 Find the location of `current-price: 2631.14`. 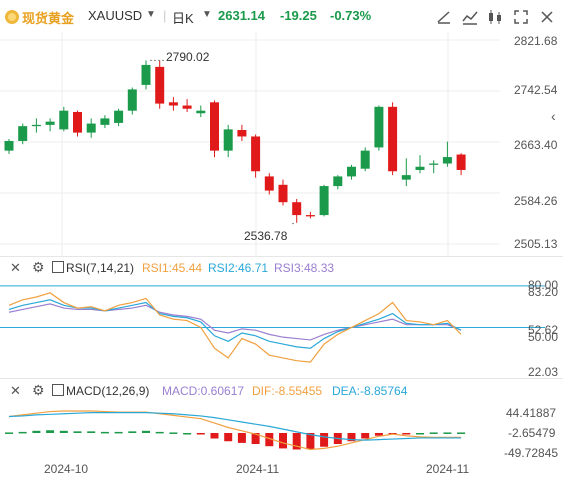

current-price: 2631.14 is located at coordinates (241, 15).